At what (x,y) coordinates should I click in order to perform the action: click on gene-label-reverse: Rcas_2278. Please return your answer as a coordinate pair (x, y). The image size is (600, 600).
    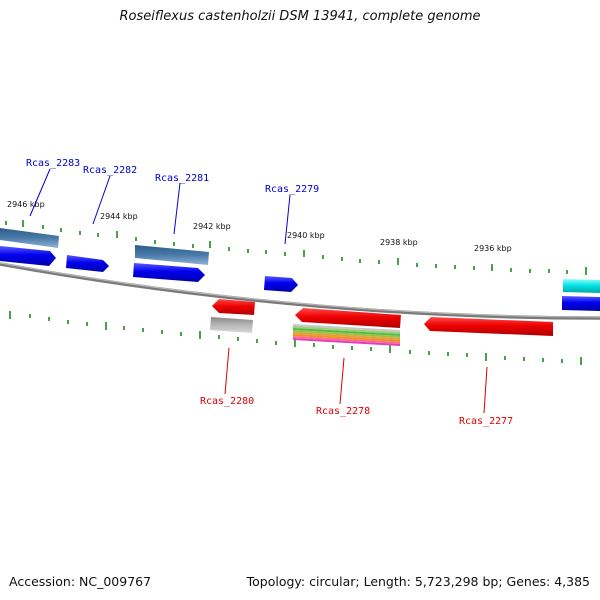
    Looking at the image, I should click on (343, 411).